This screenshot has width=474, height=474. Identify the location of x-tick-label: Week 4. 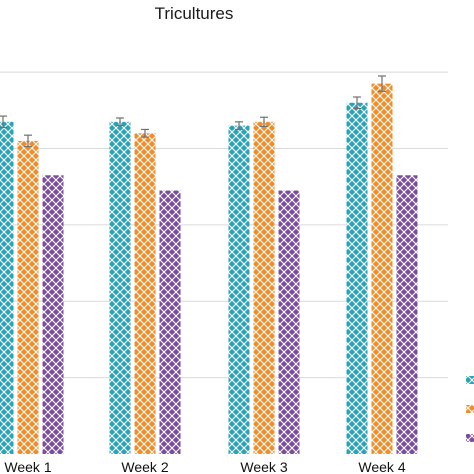
(381, 466).